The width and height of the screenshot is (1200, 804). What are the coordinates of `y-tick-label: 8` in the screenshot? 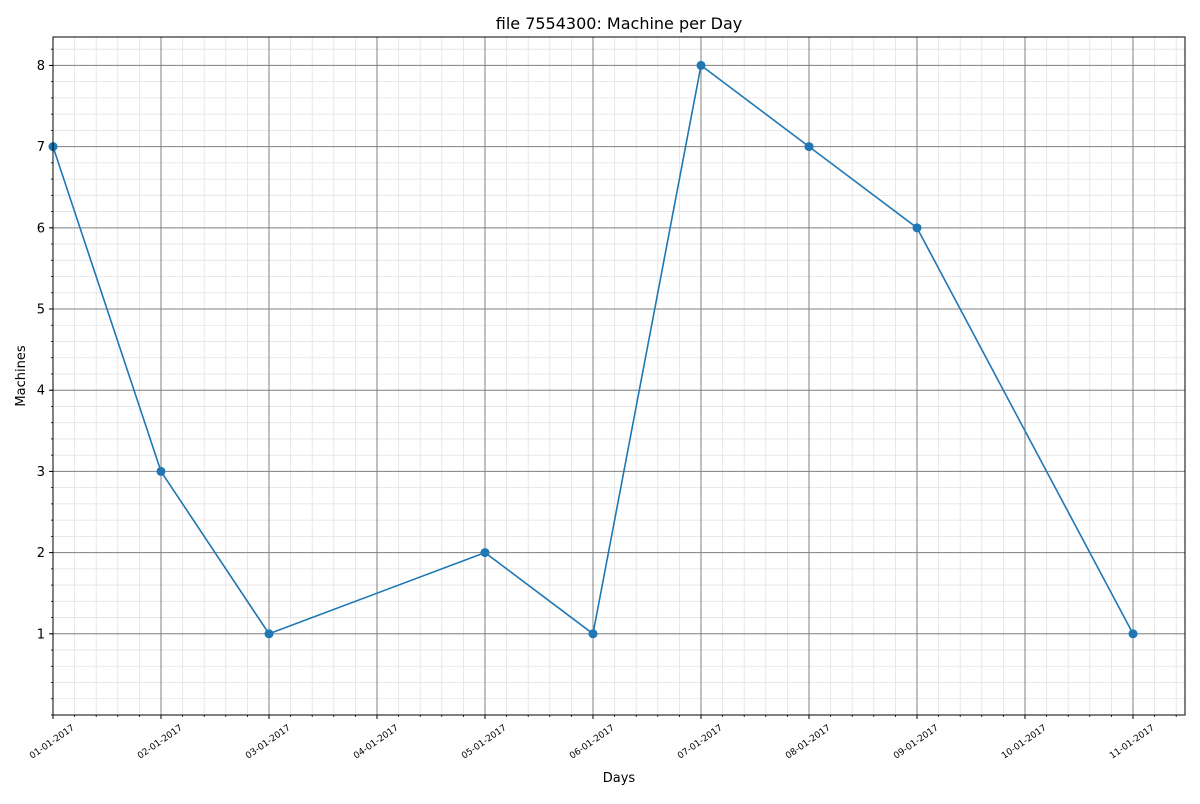 It's located at (41, 66).